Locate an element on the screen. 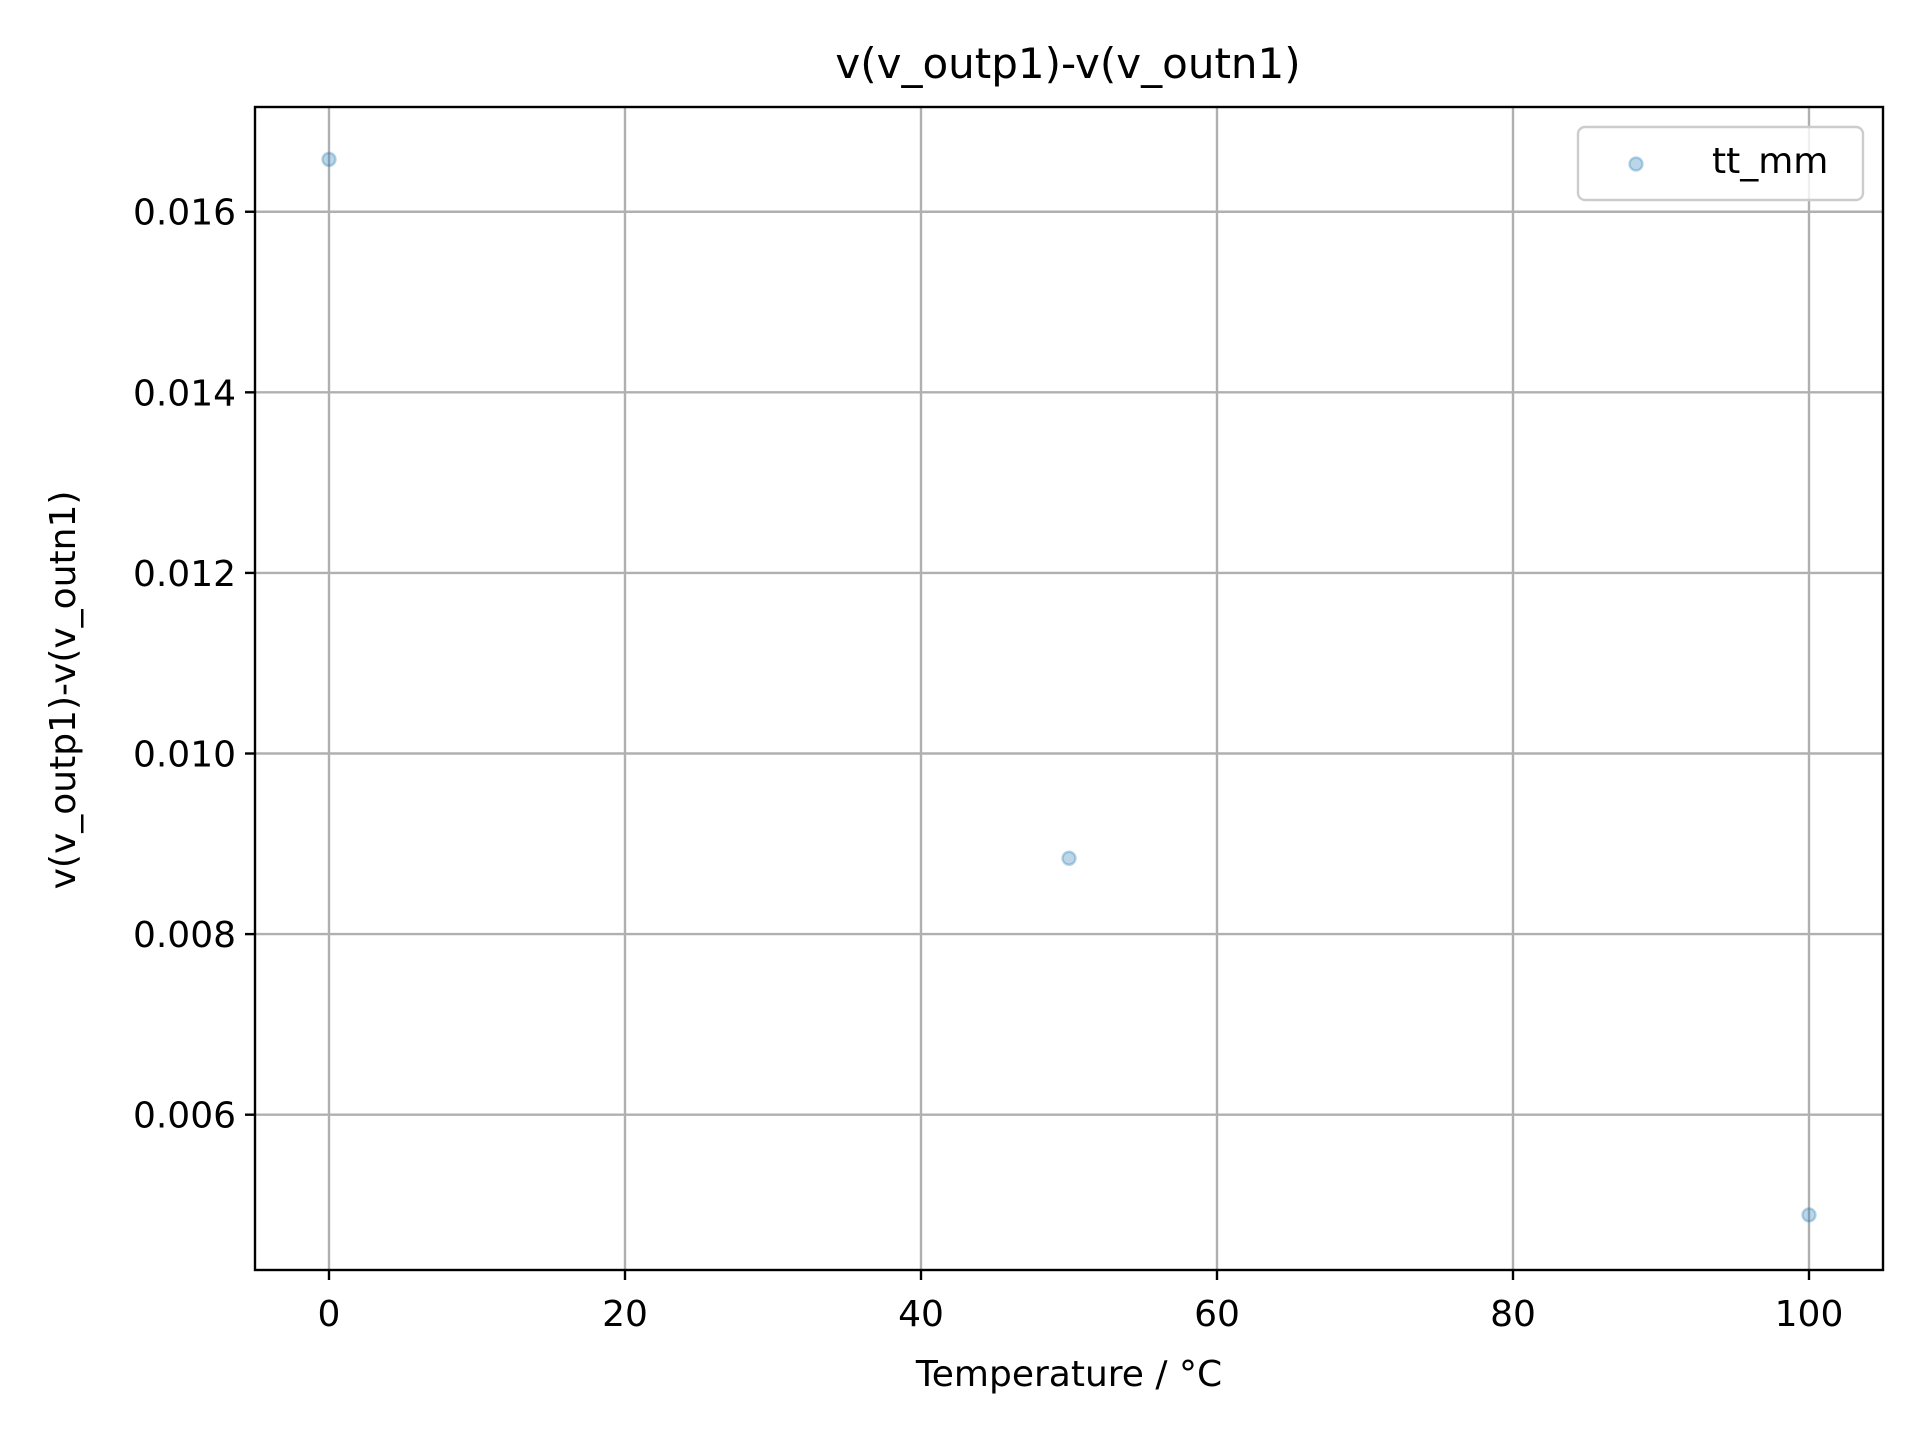 The image size is (1920, 1440). legend: tt_mm is located at coordinates (1720, 163).